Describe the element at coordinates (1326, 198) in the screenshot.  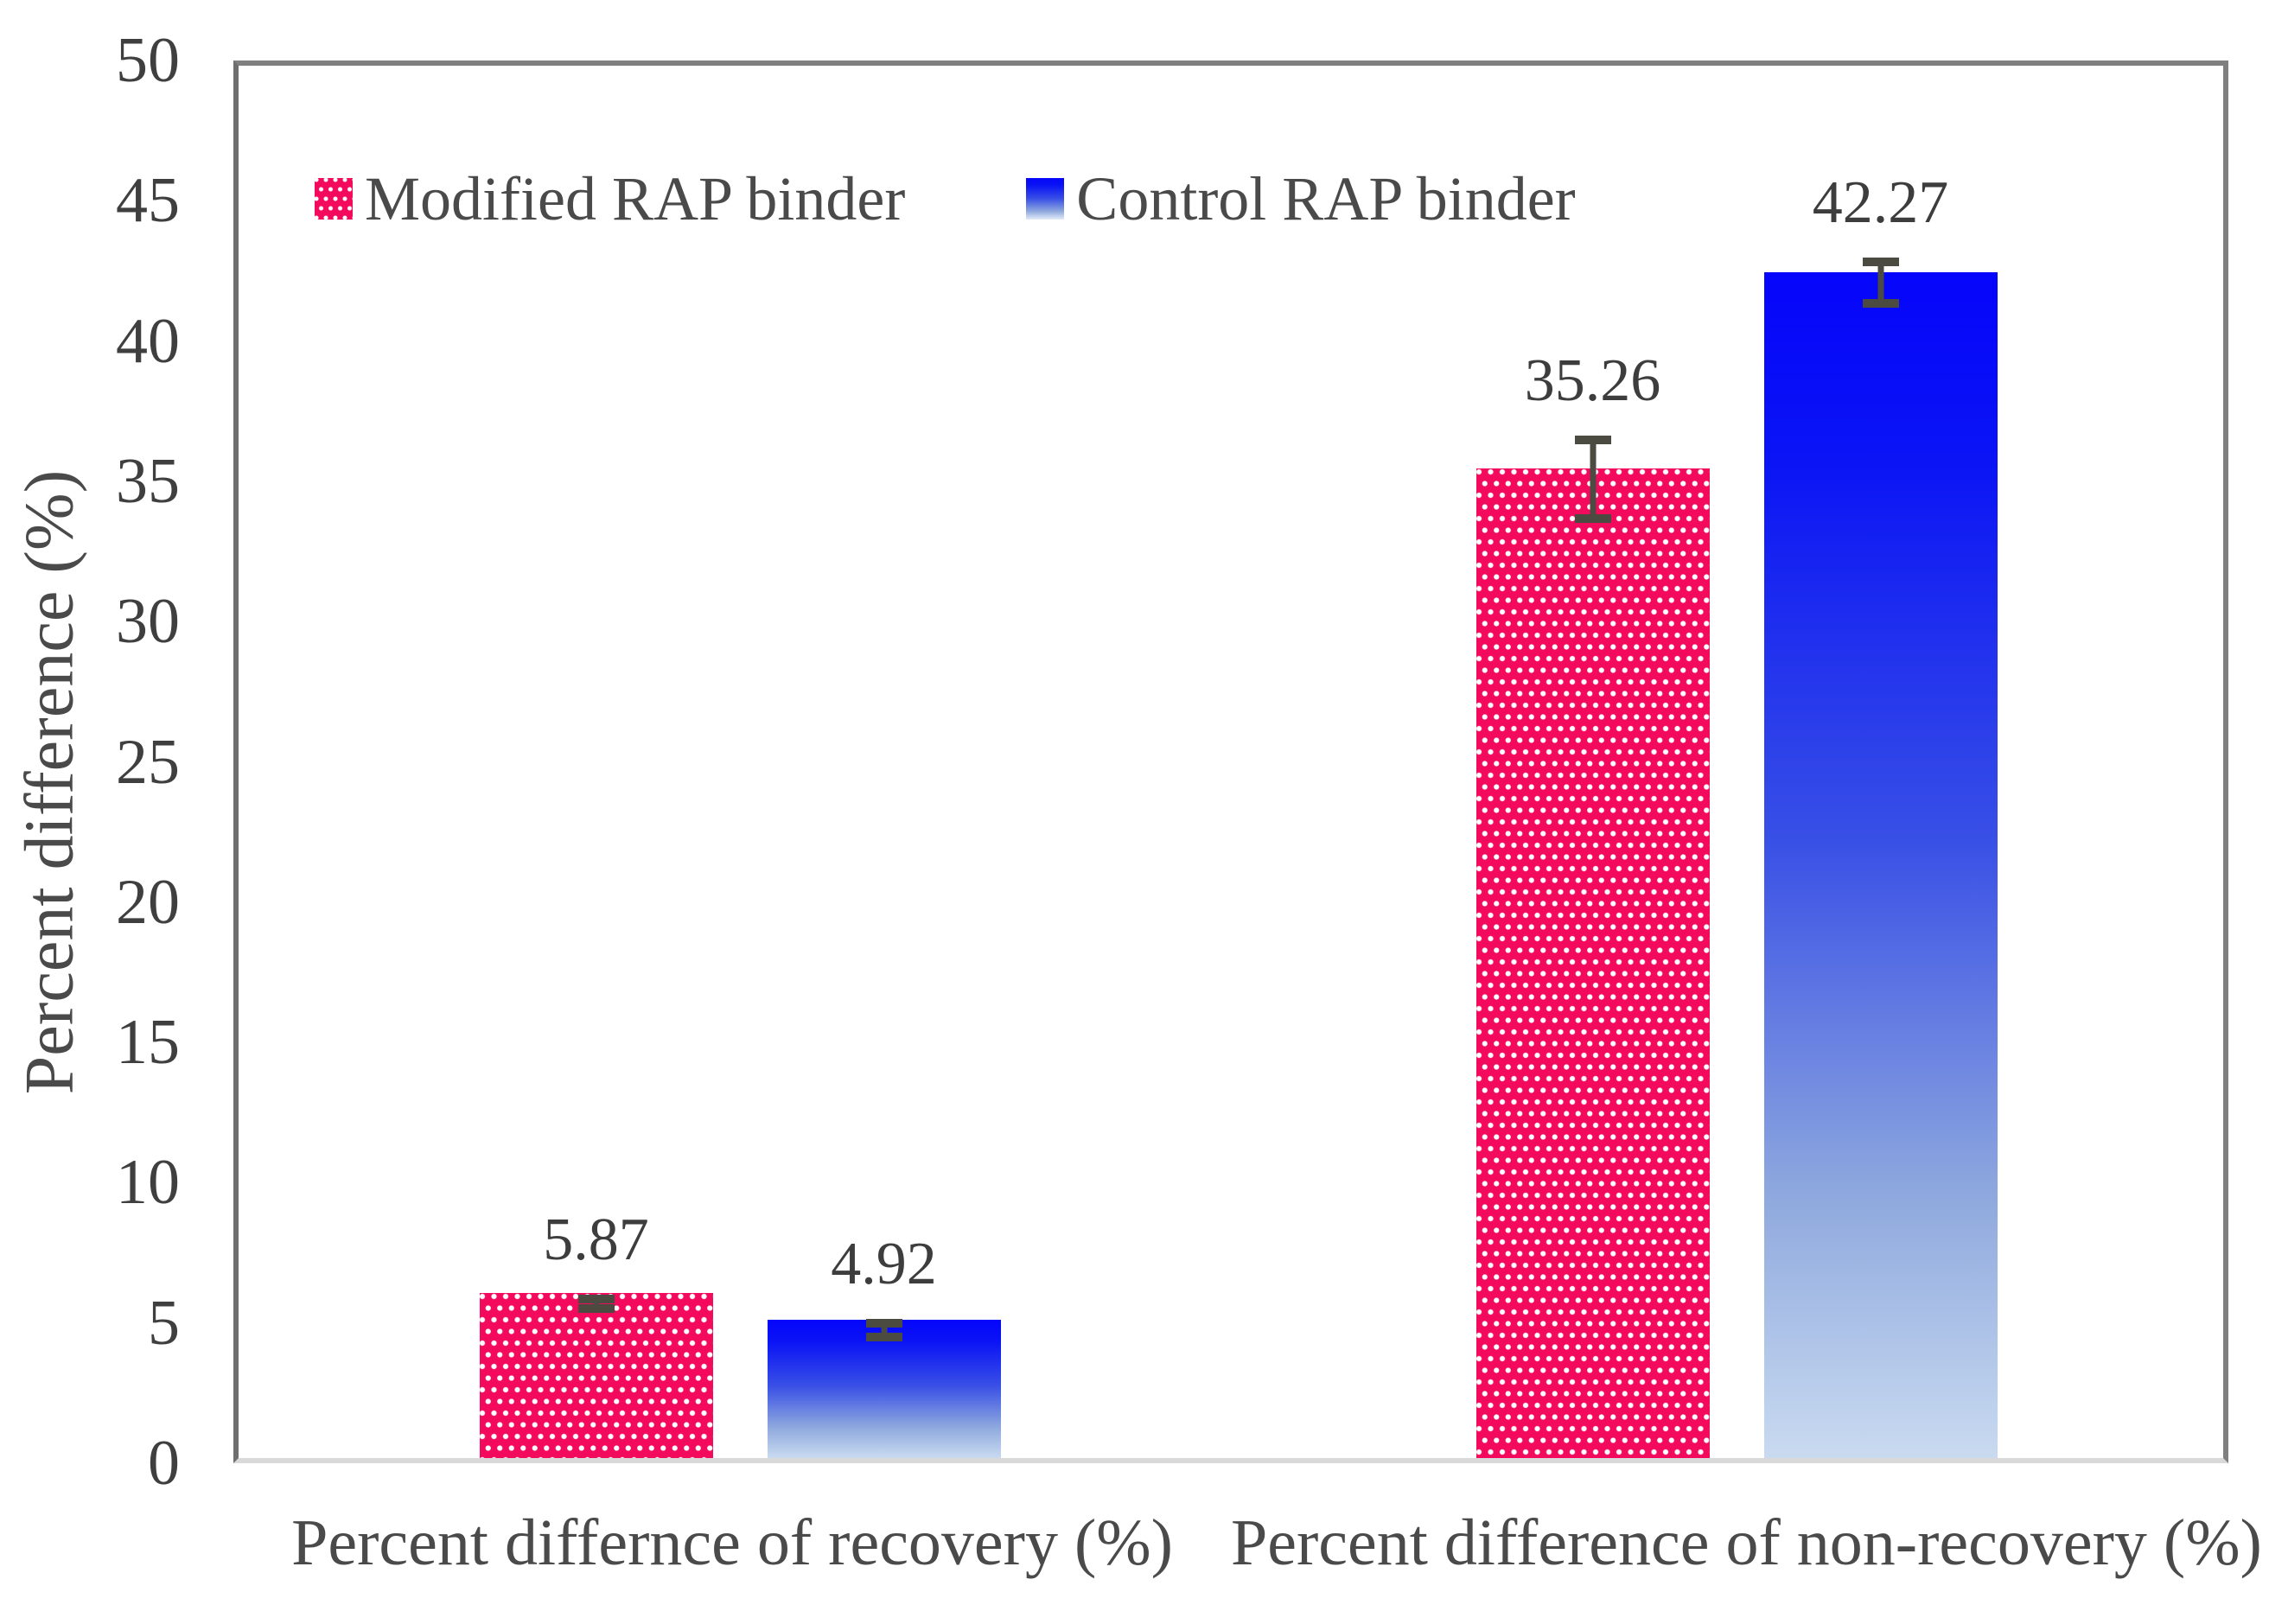
I see `legend-label-control-rap-binder: Control RAP binder` at that location.